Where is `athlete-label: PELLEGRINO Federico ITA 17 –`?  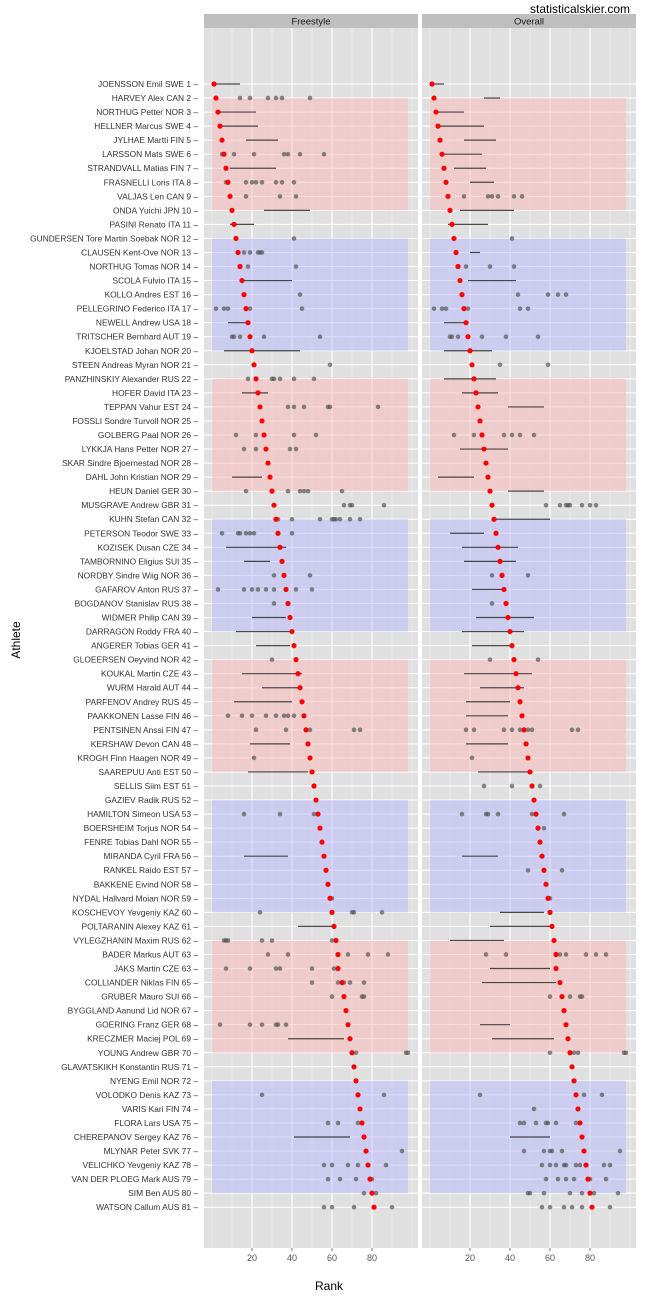 athlete-label: PELLEGRINO Federico ITA 17 – is located at coordinates (138, 309).